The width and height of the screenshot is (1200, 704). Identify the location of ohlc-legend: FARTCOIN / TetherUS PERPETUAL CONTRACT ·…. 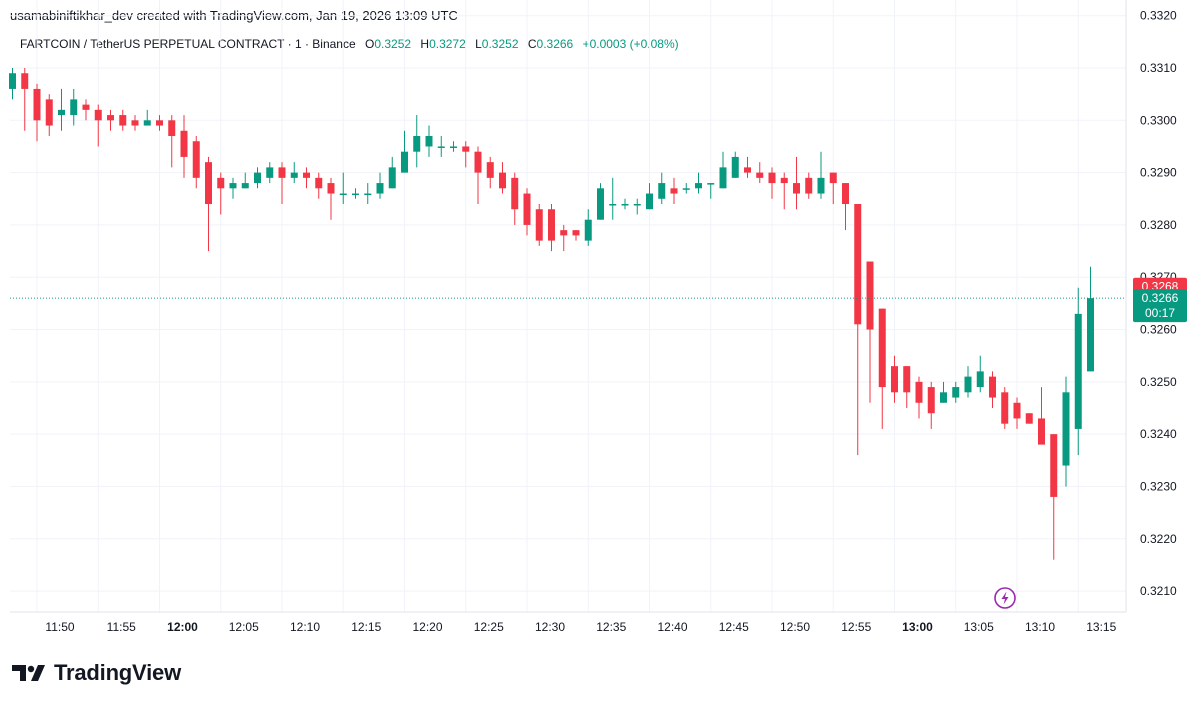
(349, 44).